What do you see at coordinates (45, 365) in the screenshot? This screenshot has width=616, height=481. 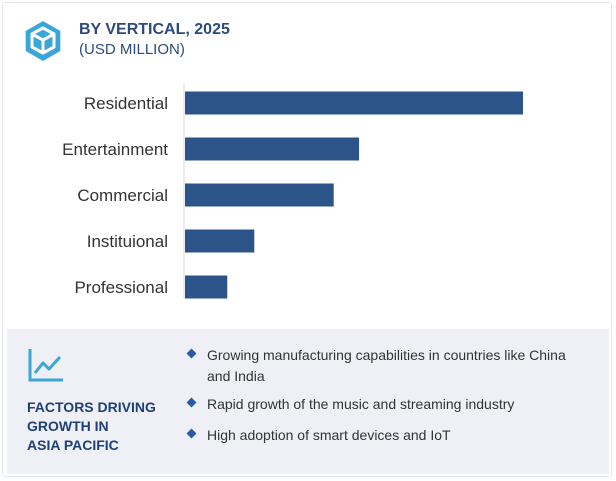 I see `line-chart-icon` at bounding box center [45, 365].